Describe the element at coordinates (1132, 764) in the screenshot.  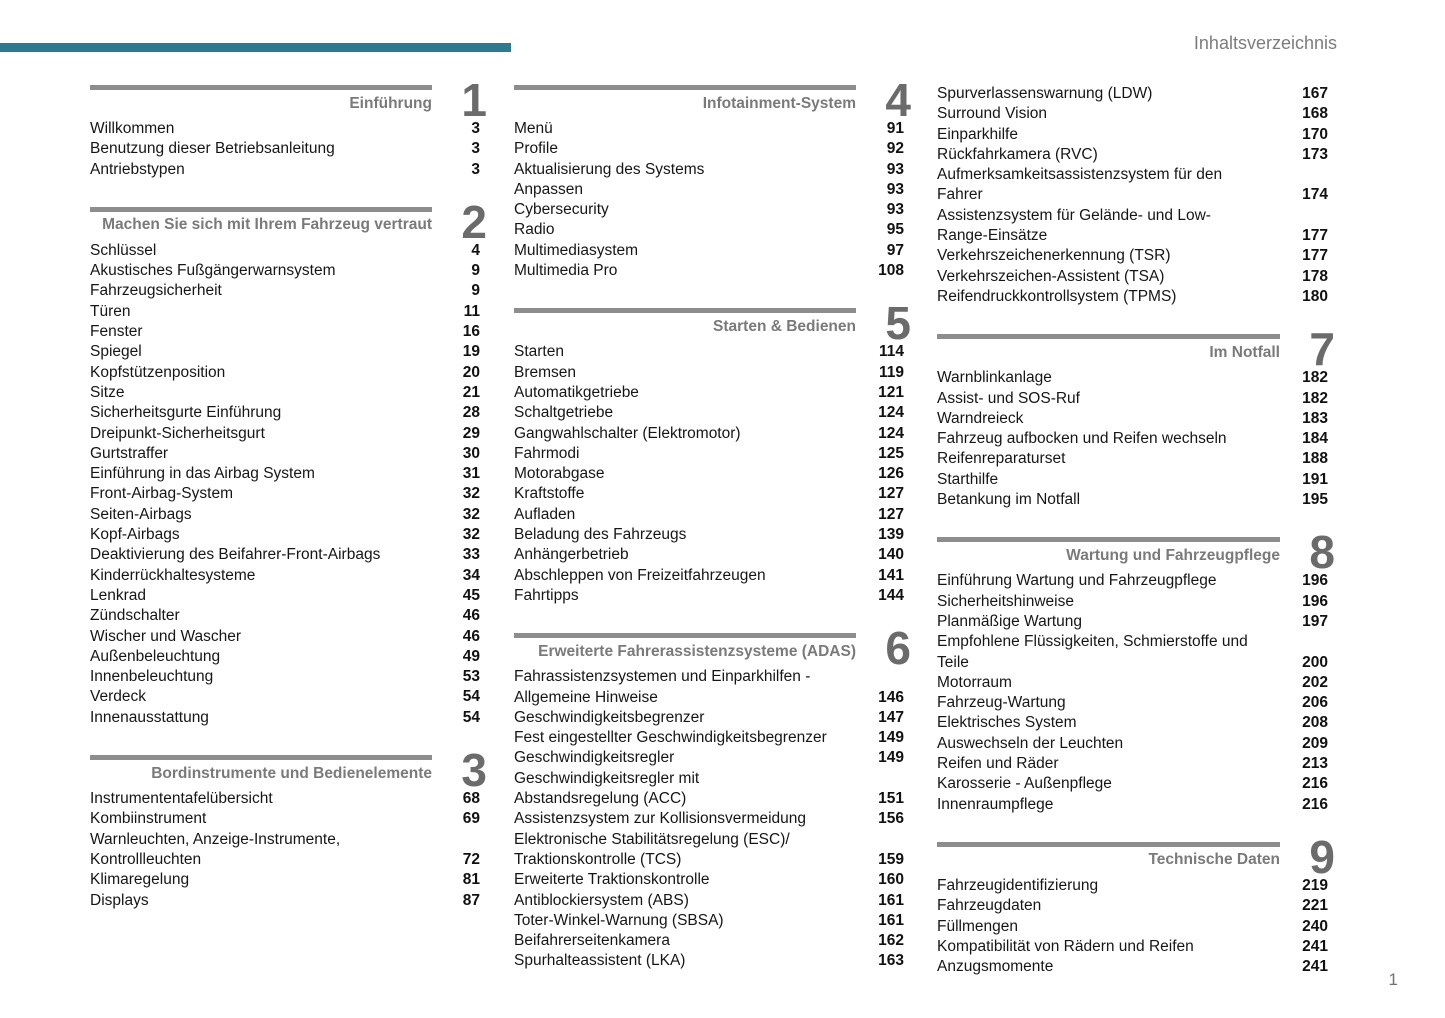
I see `toc-entry: Reifen und Räder 213` at that location.